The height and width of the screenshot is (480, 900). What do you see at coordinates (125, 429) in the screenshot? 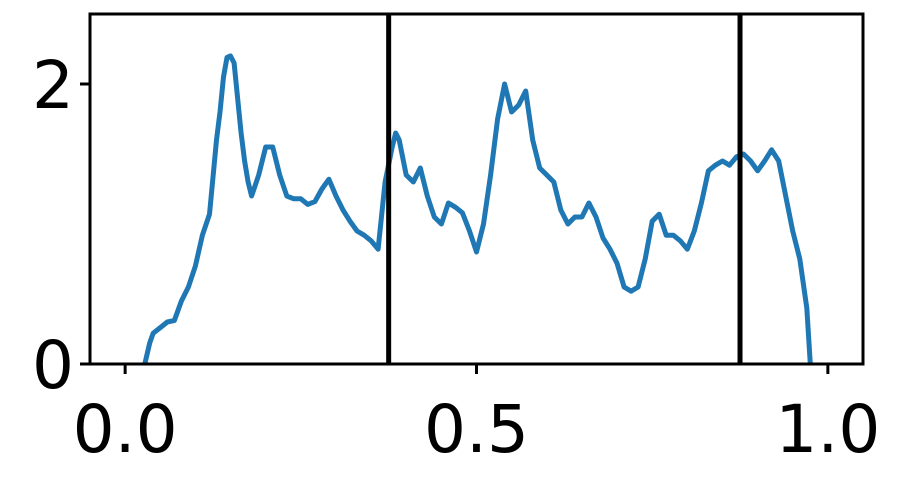
I see `x-tick-label: 0.0` at bounding box center [125, 429].